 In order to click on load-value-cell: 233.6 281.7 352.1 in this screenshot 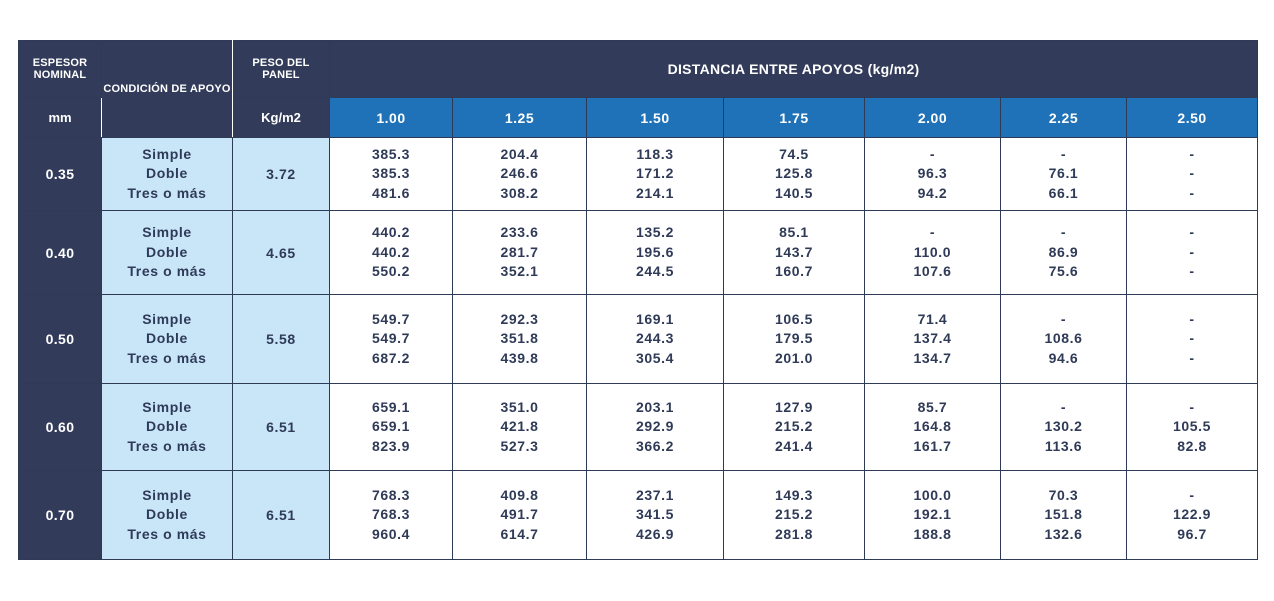, I will do `click(519, 252)`.